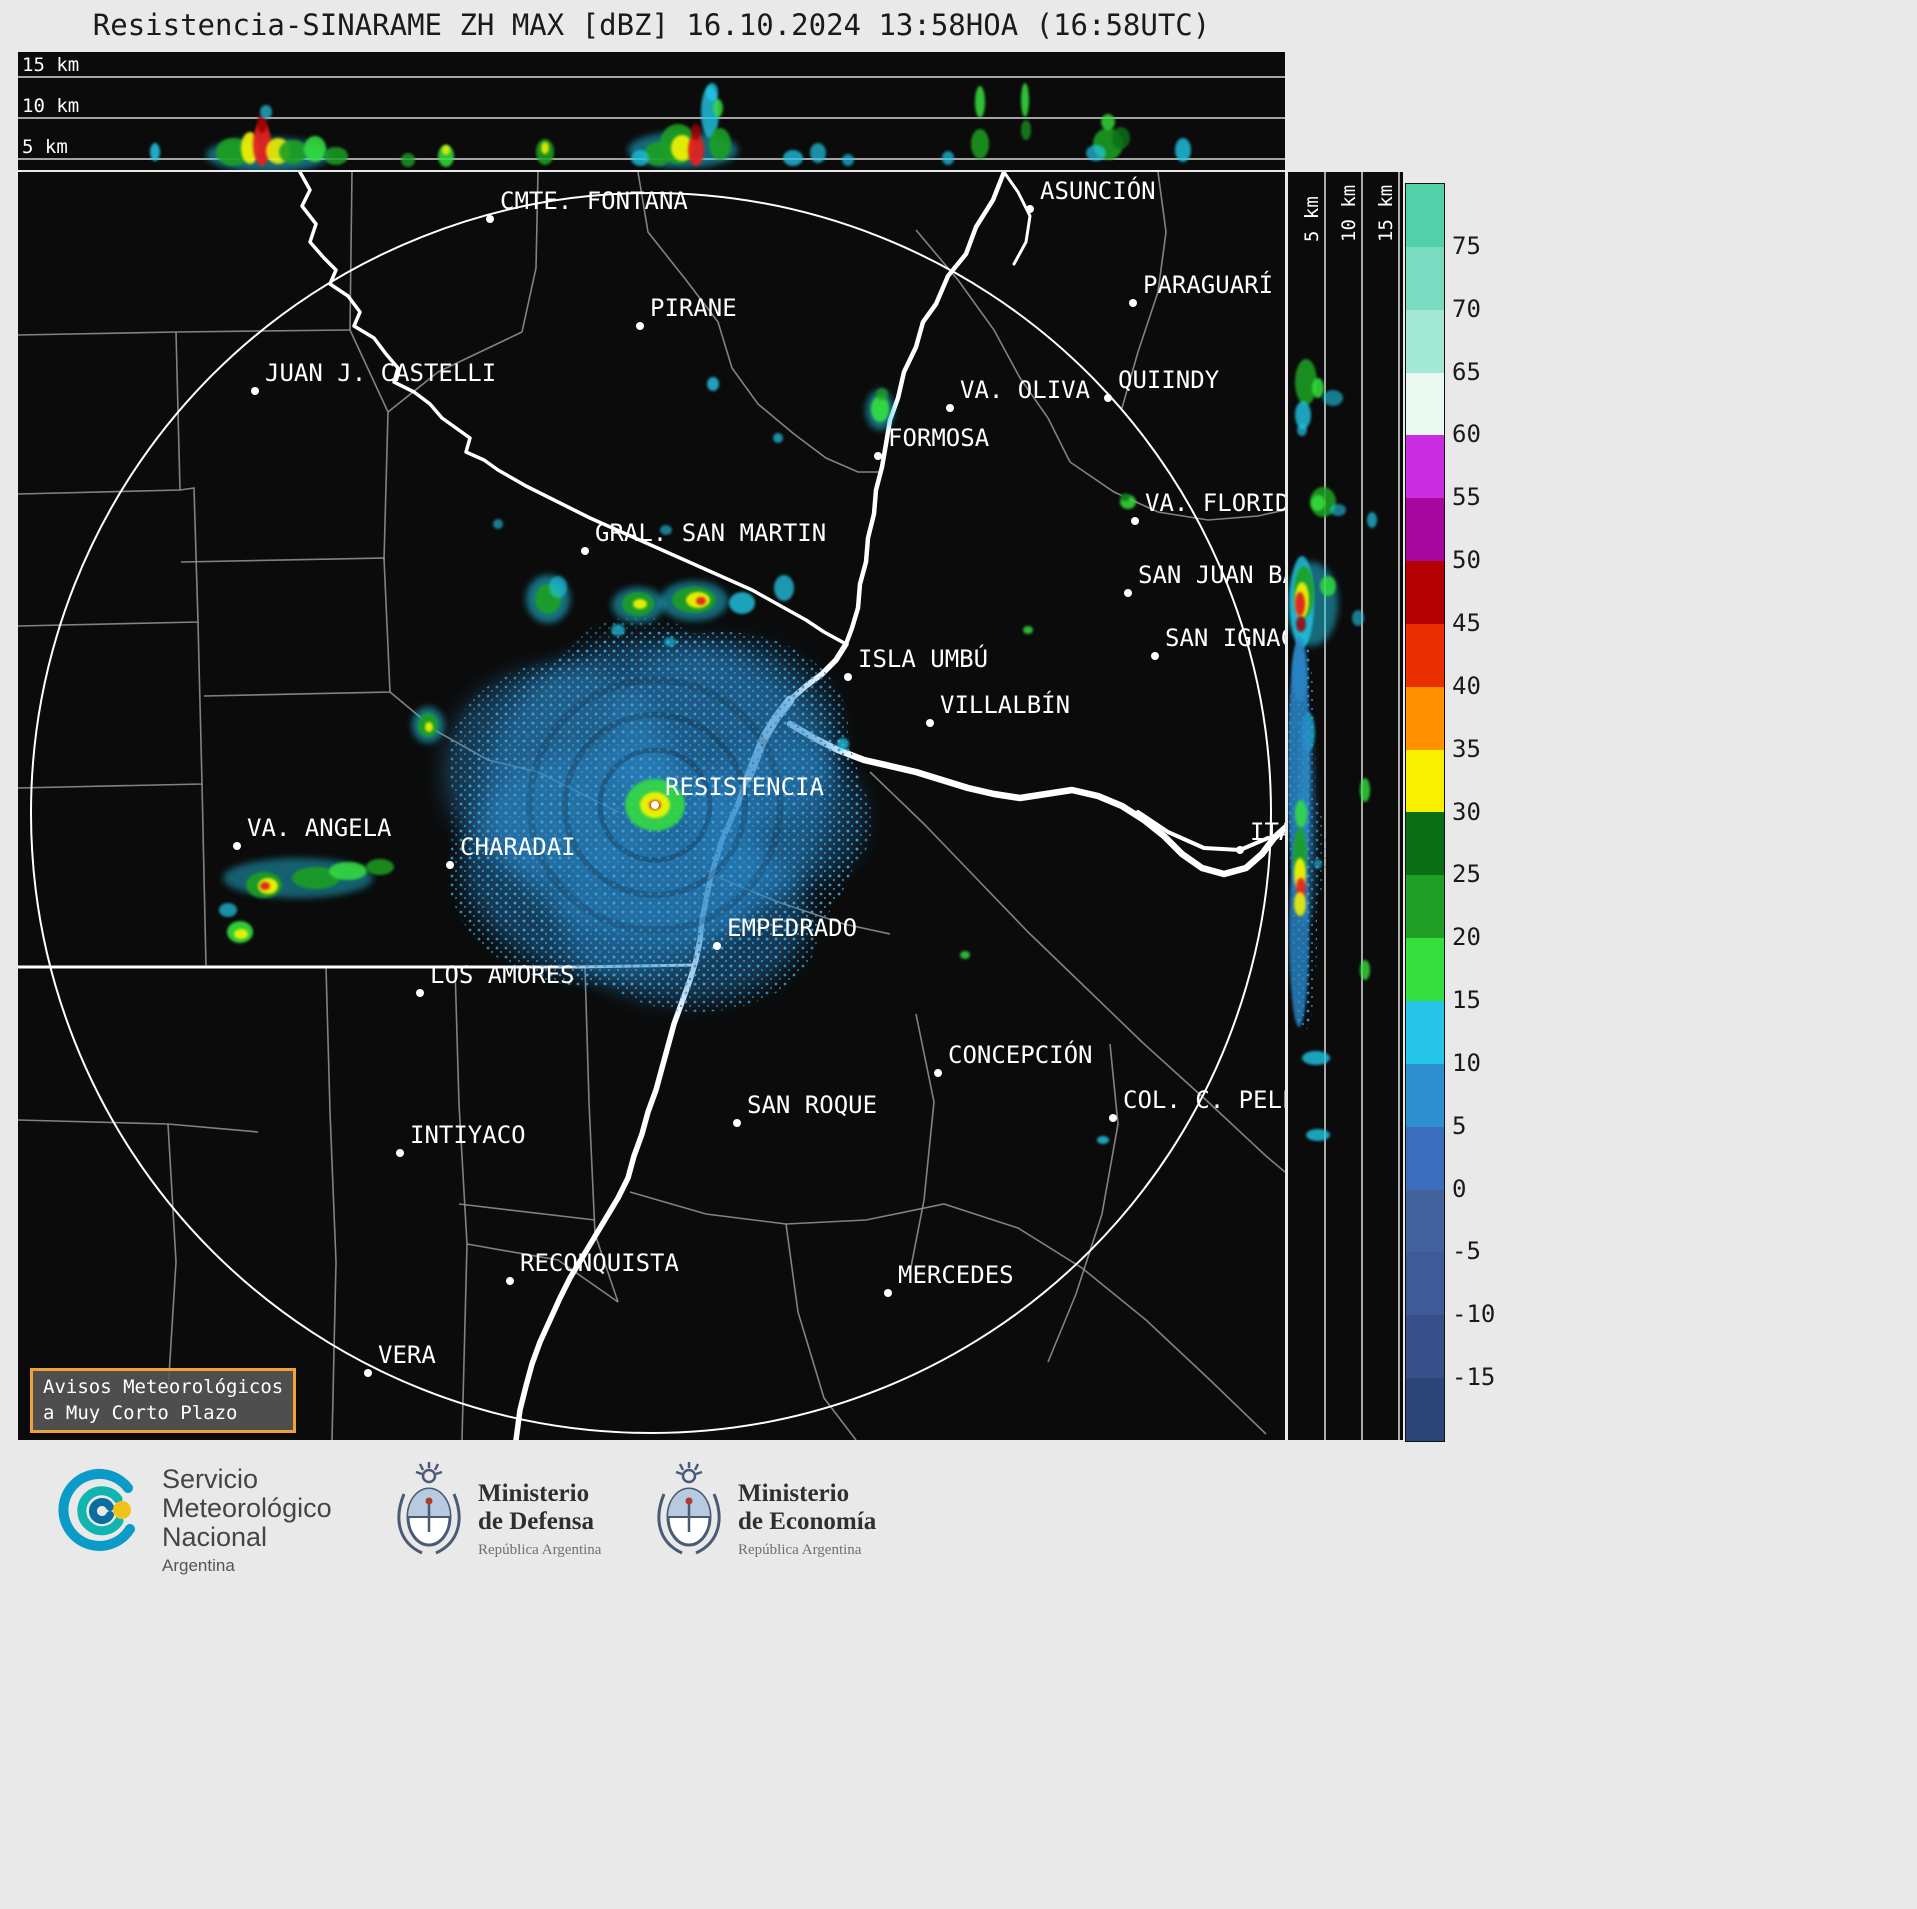 Image resolution: width=1917 pixels, height=1909 pixels. I want to click on city-label: INTIYACO, so click(468, 1135).